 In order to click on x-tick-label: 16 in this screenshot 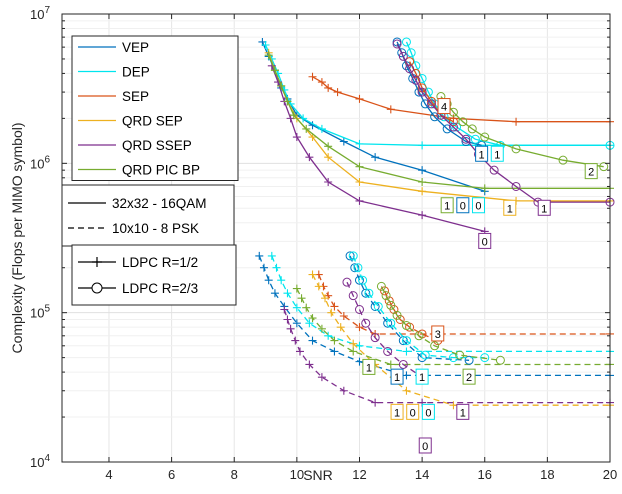, I will do `click(485, 474)`.